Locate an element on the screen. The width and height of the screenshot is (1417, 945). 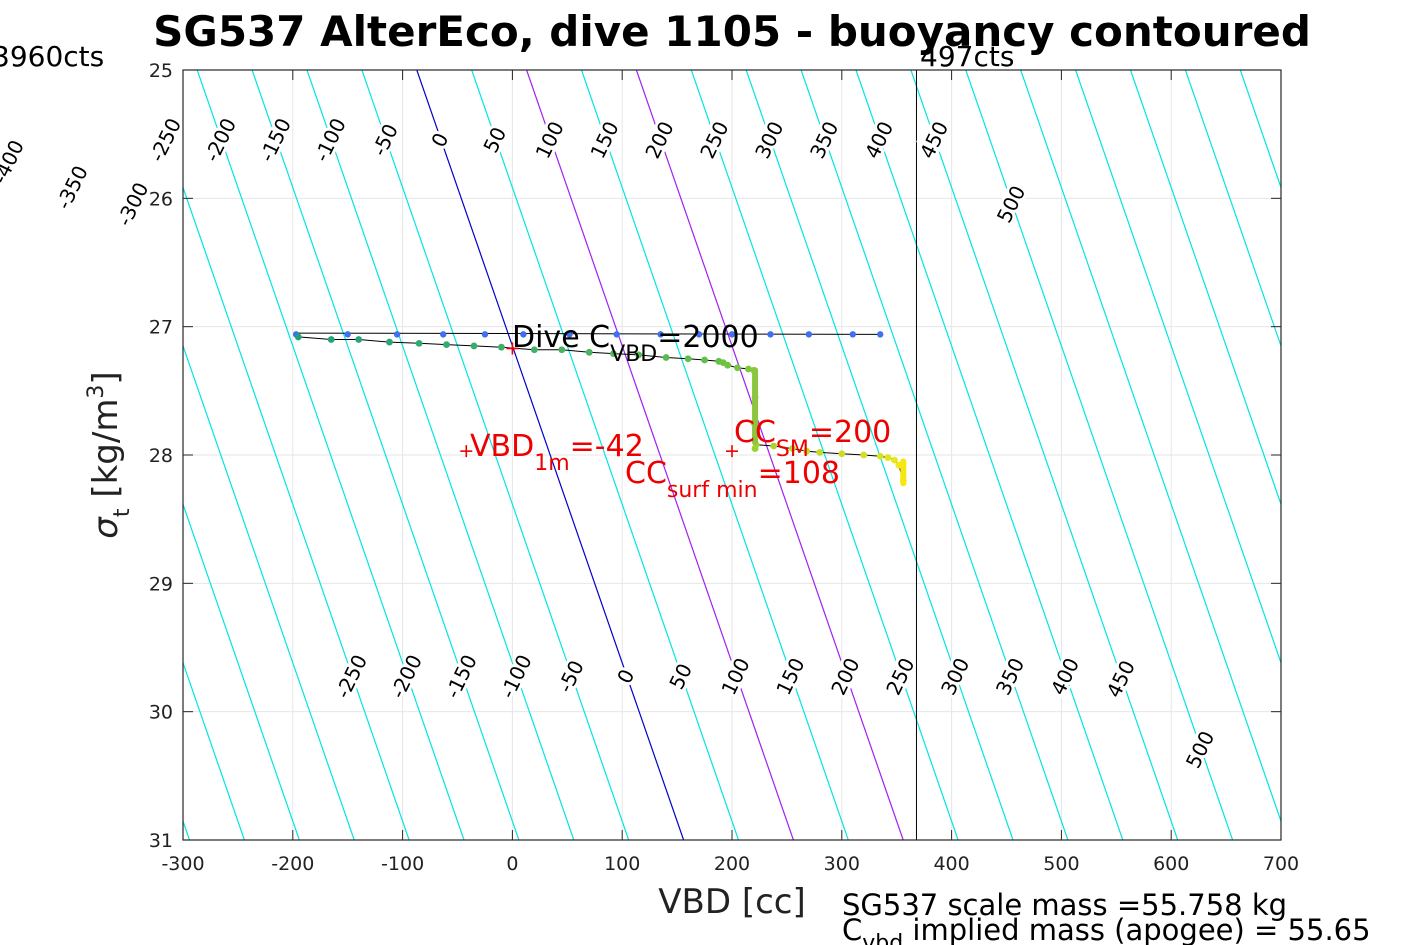
implied-mass-prefix: C is located at coordinates (852, 929).